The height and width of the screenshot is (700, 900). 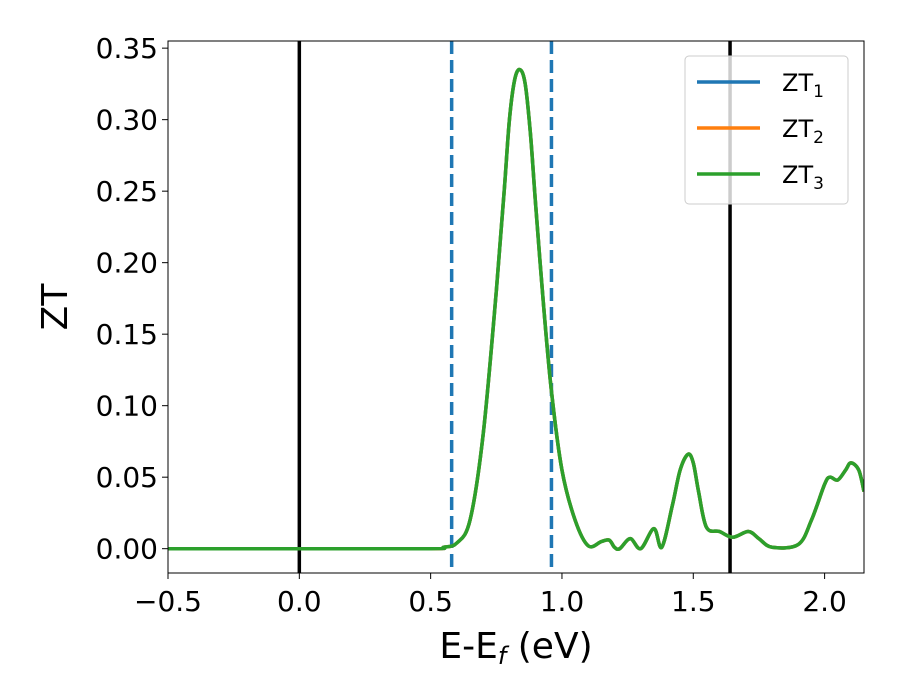 What do you see at coordinates (562, 601) in the screenshot?
I see `x-tick-label: 1.0` at bounding box center [562, 601].